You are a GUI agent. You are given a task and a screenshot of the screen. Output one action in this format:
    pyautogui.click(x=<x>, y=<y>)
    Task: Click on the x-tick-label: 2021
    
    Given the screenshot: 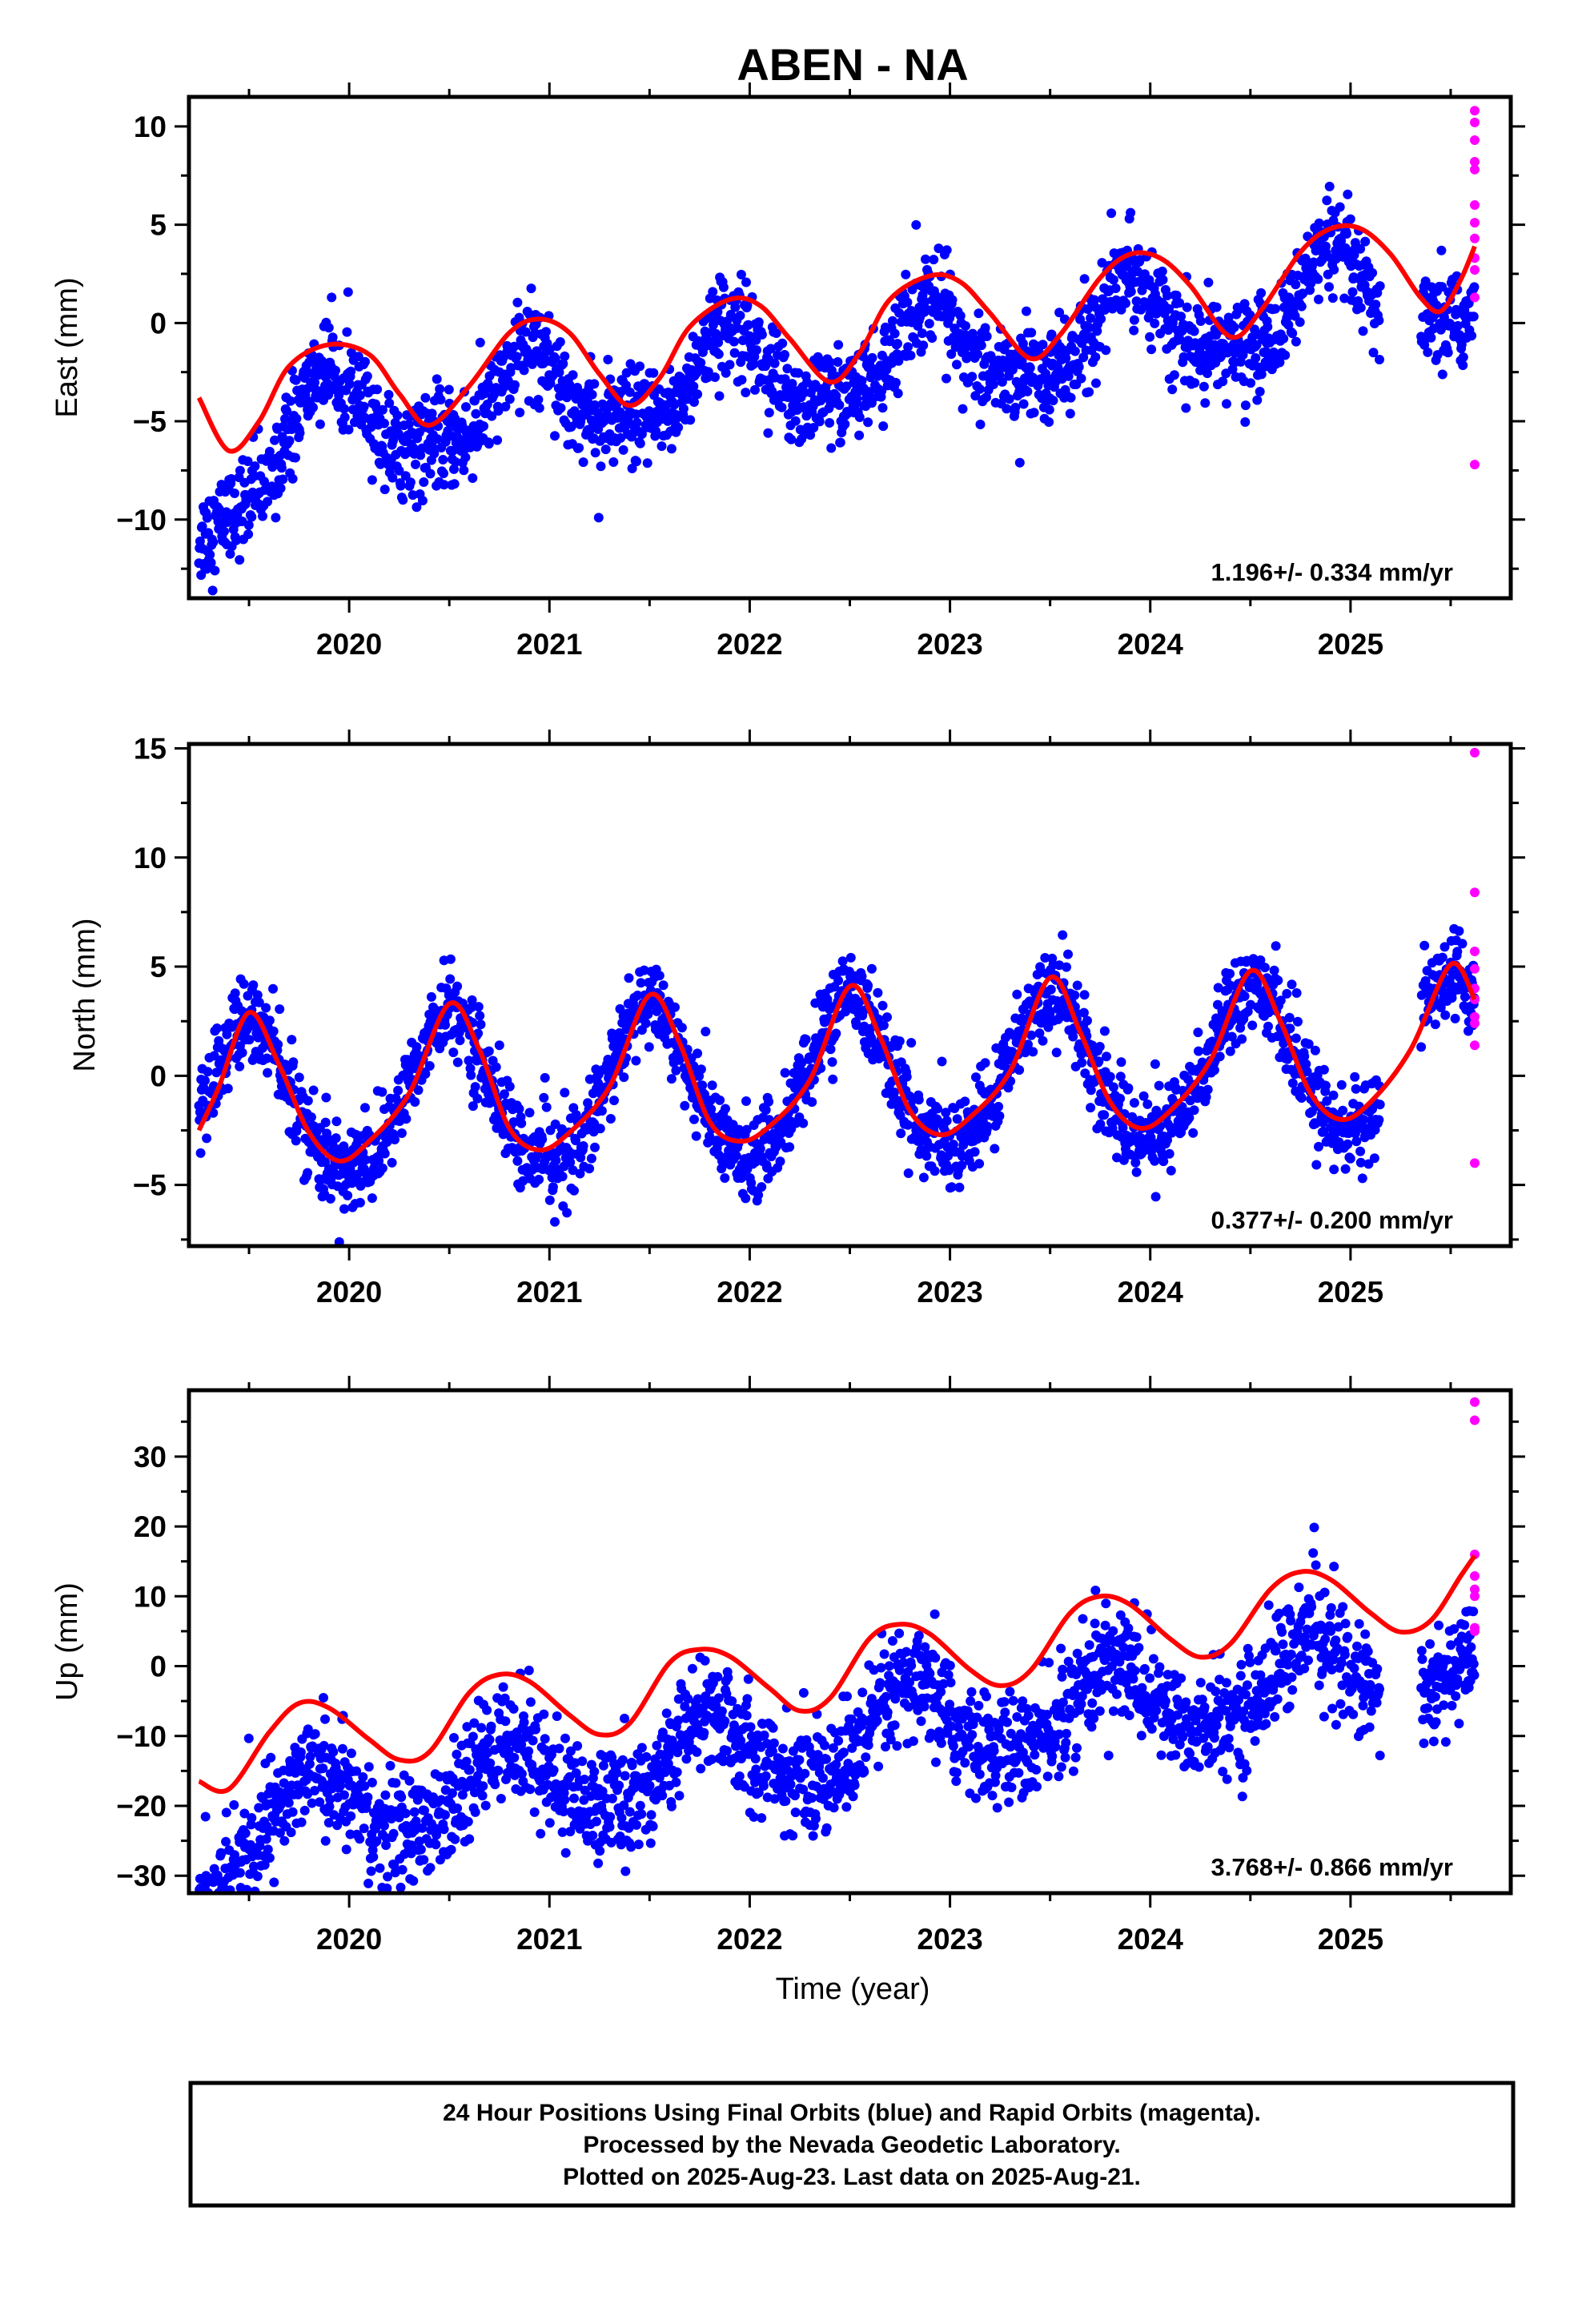 What is the action you would take?
    pyautogui.click(x=549, y=1292)
    